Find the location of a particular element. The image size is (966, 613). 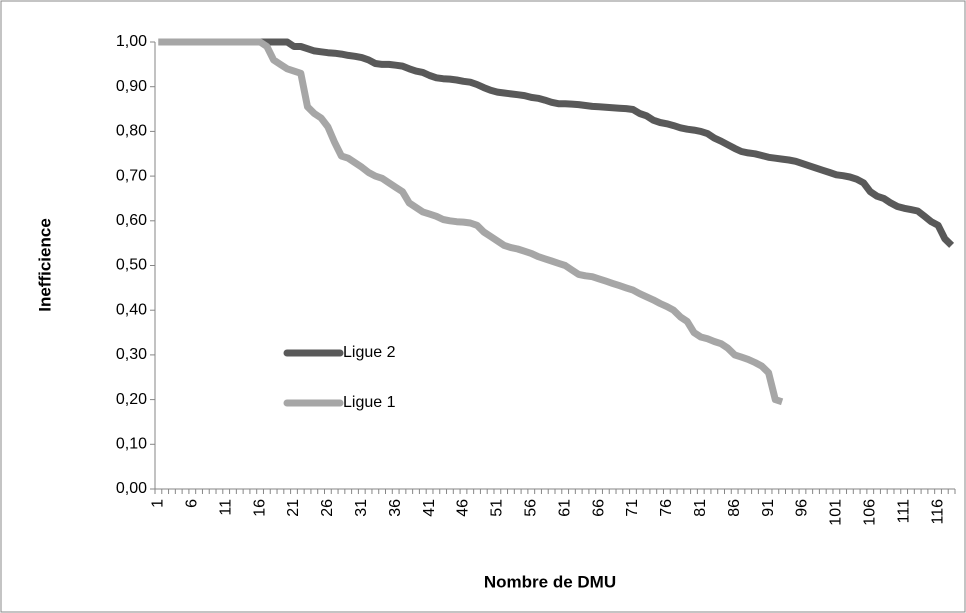

x-tick-label: 21 is located at coordinates (293, 508).